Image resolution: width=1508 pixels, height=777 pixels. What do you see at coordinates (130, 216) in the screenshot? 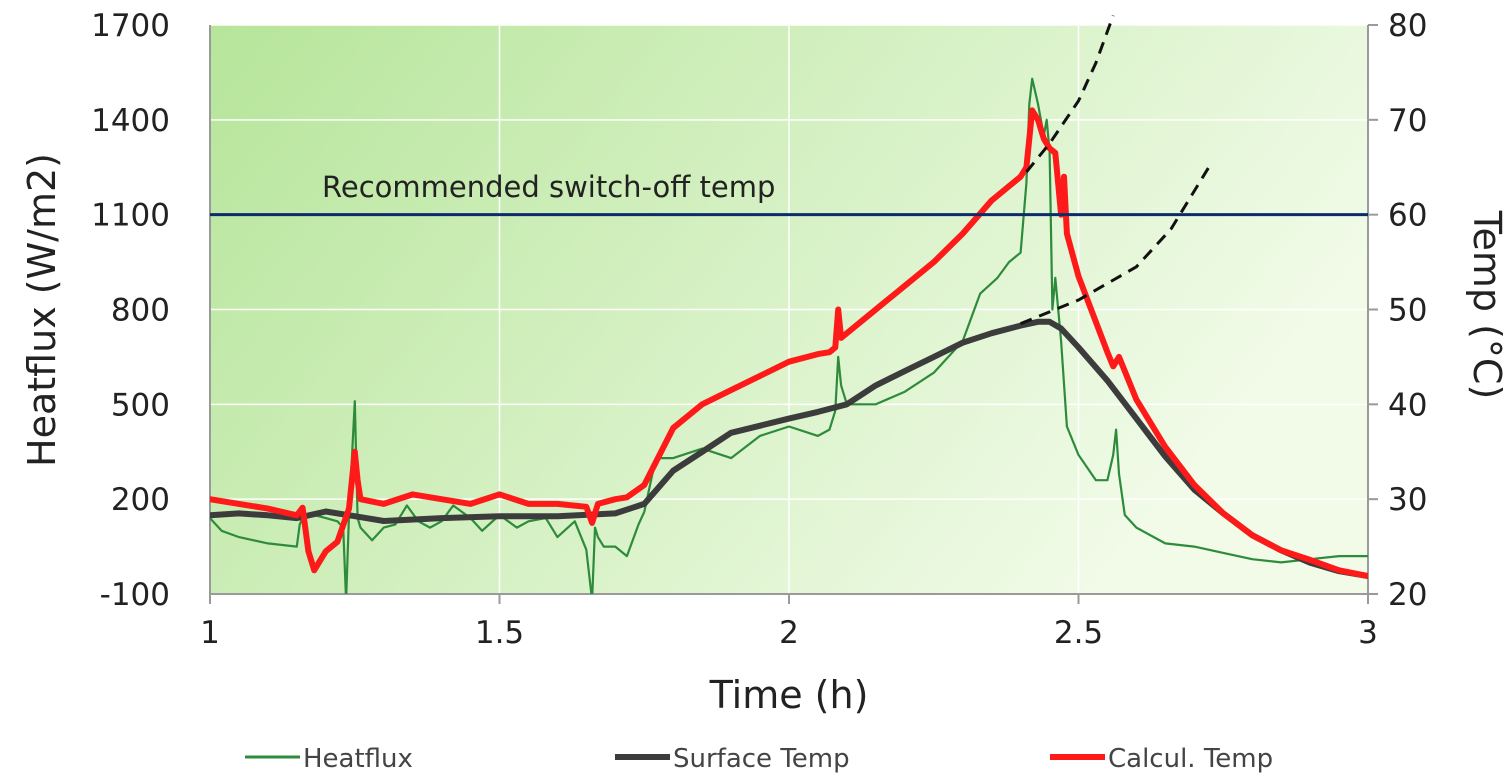
I see `y-tick-label-left: 1100` at bounding box center [130, 216].